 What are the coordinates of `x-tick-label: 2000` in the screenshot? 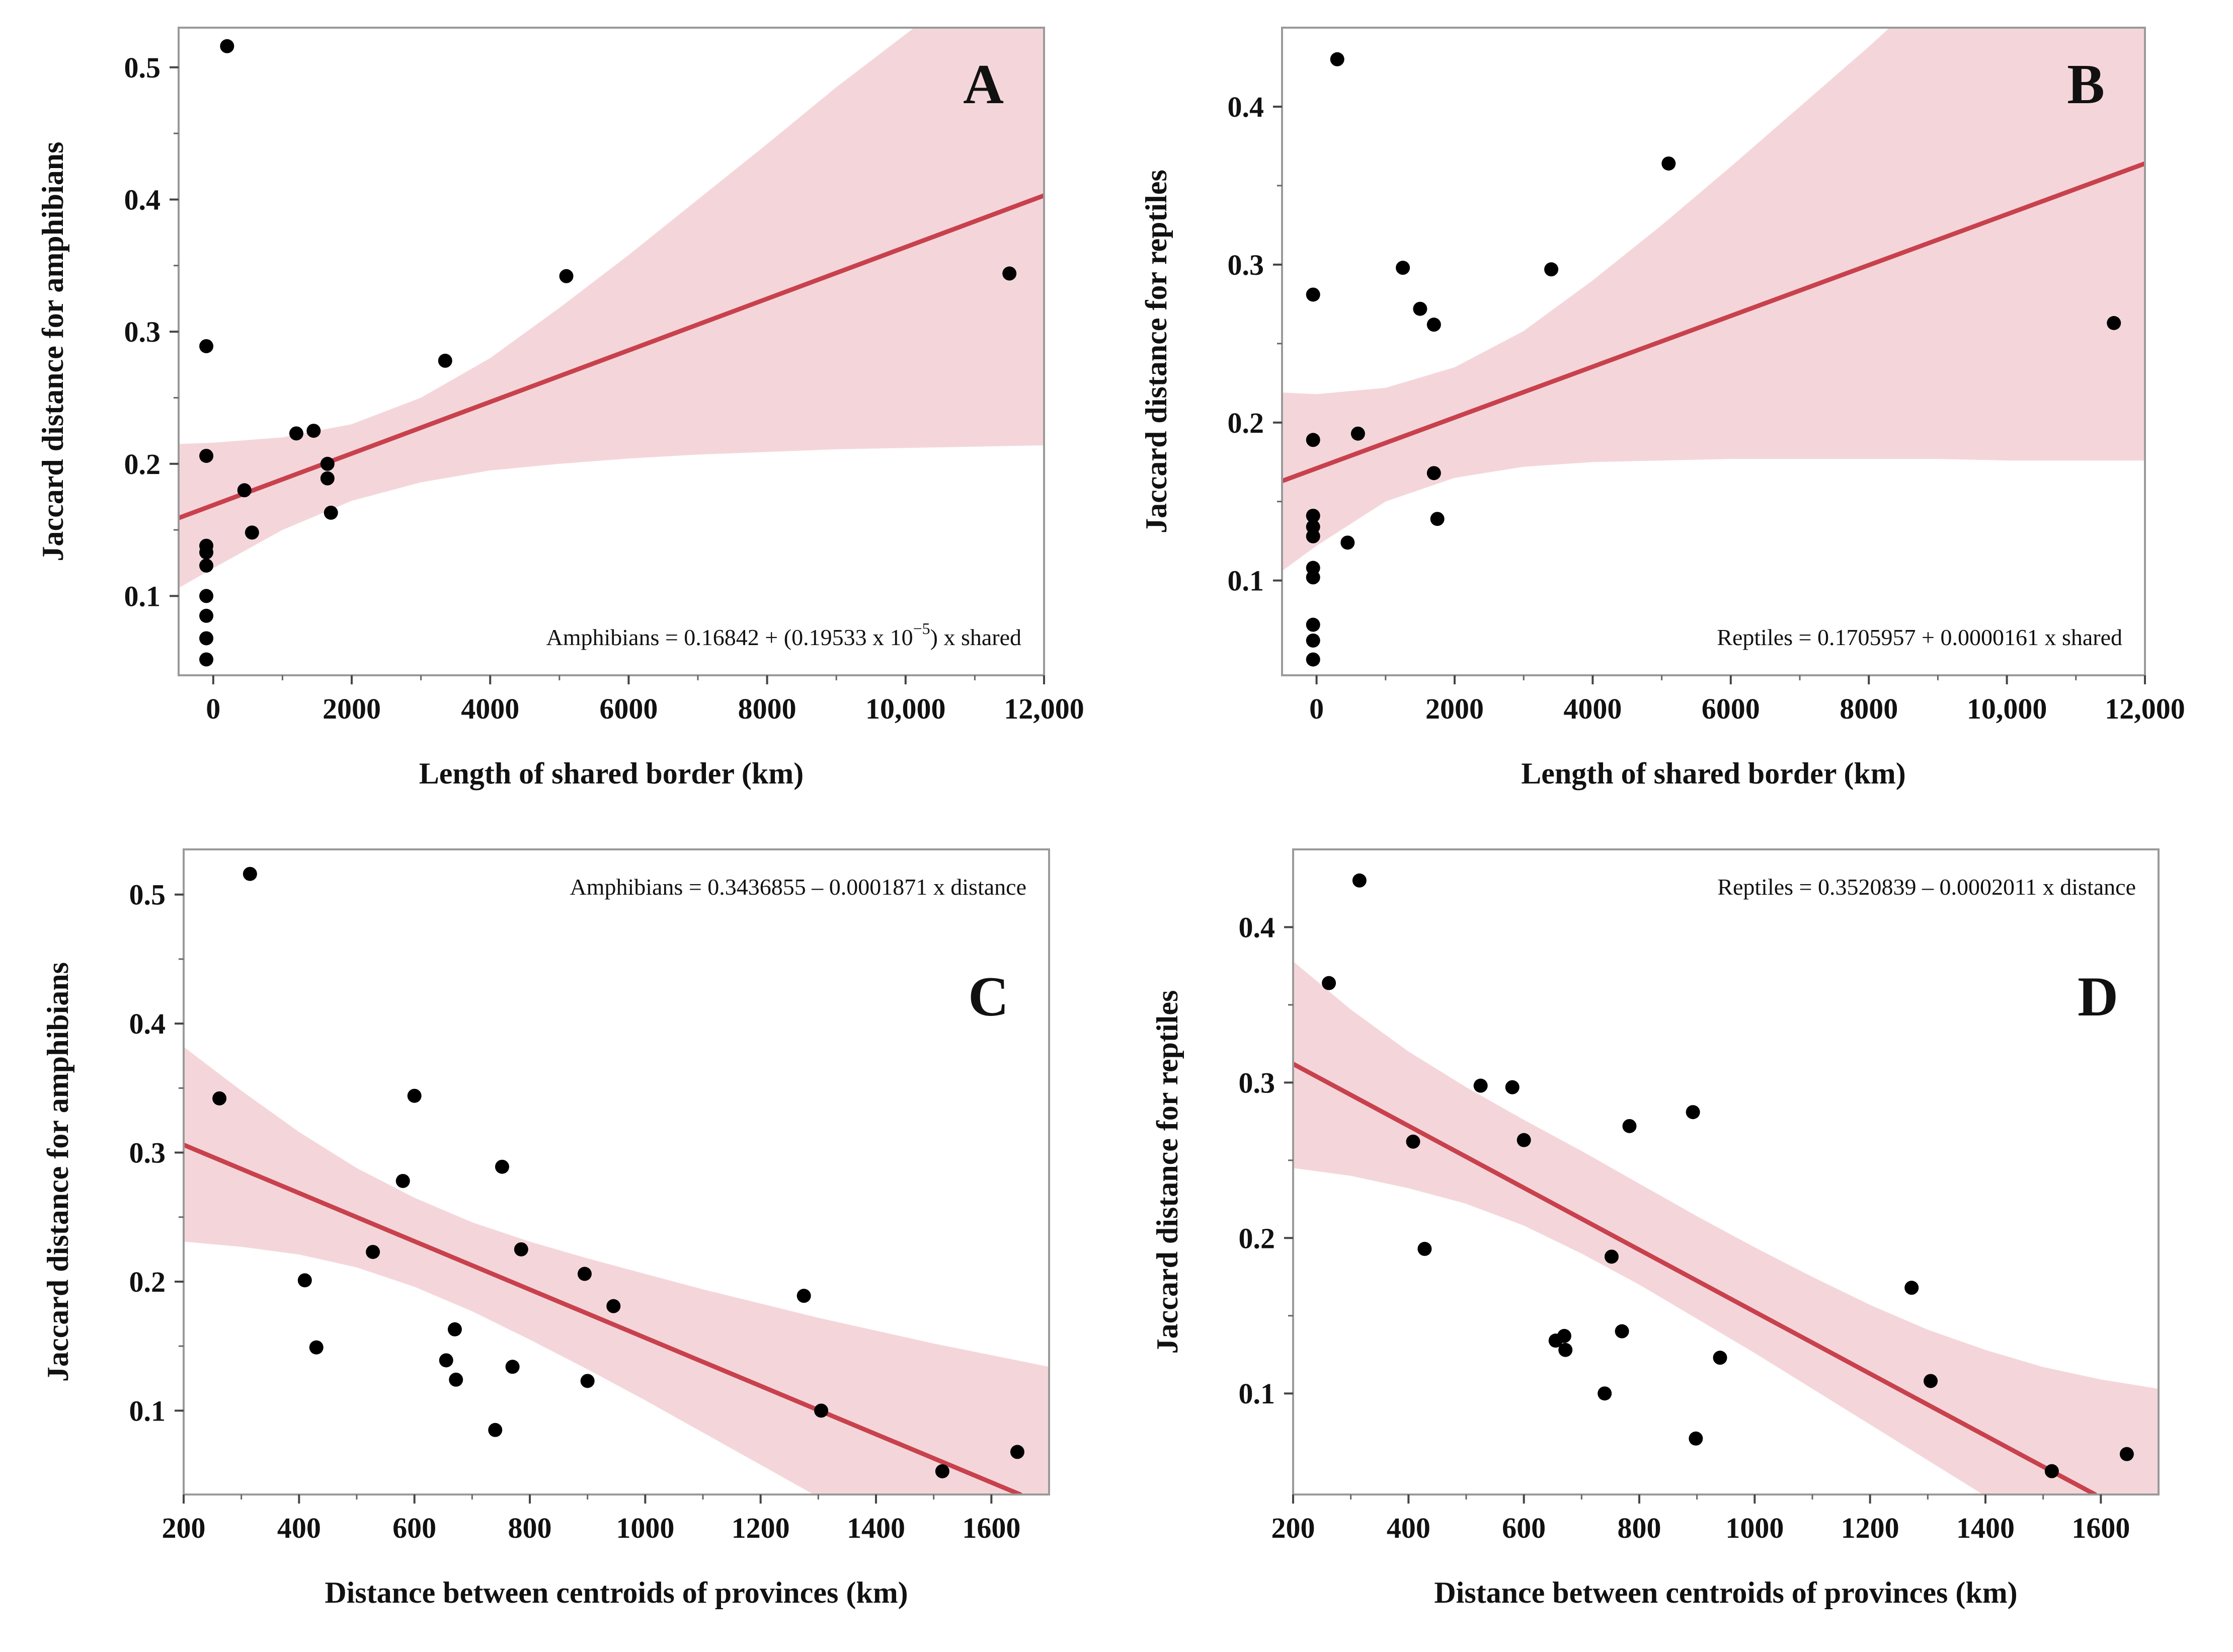 It's located at (352, 708).